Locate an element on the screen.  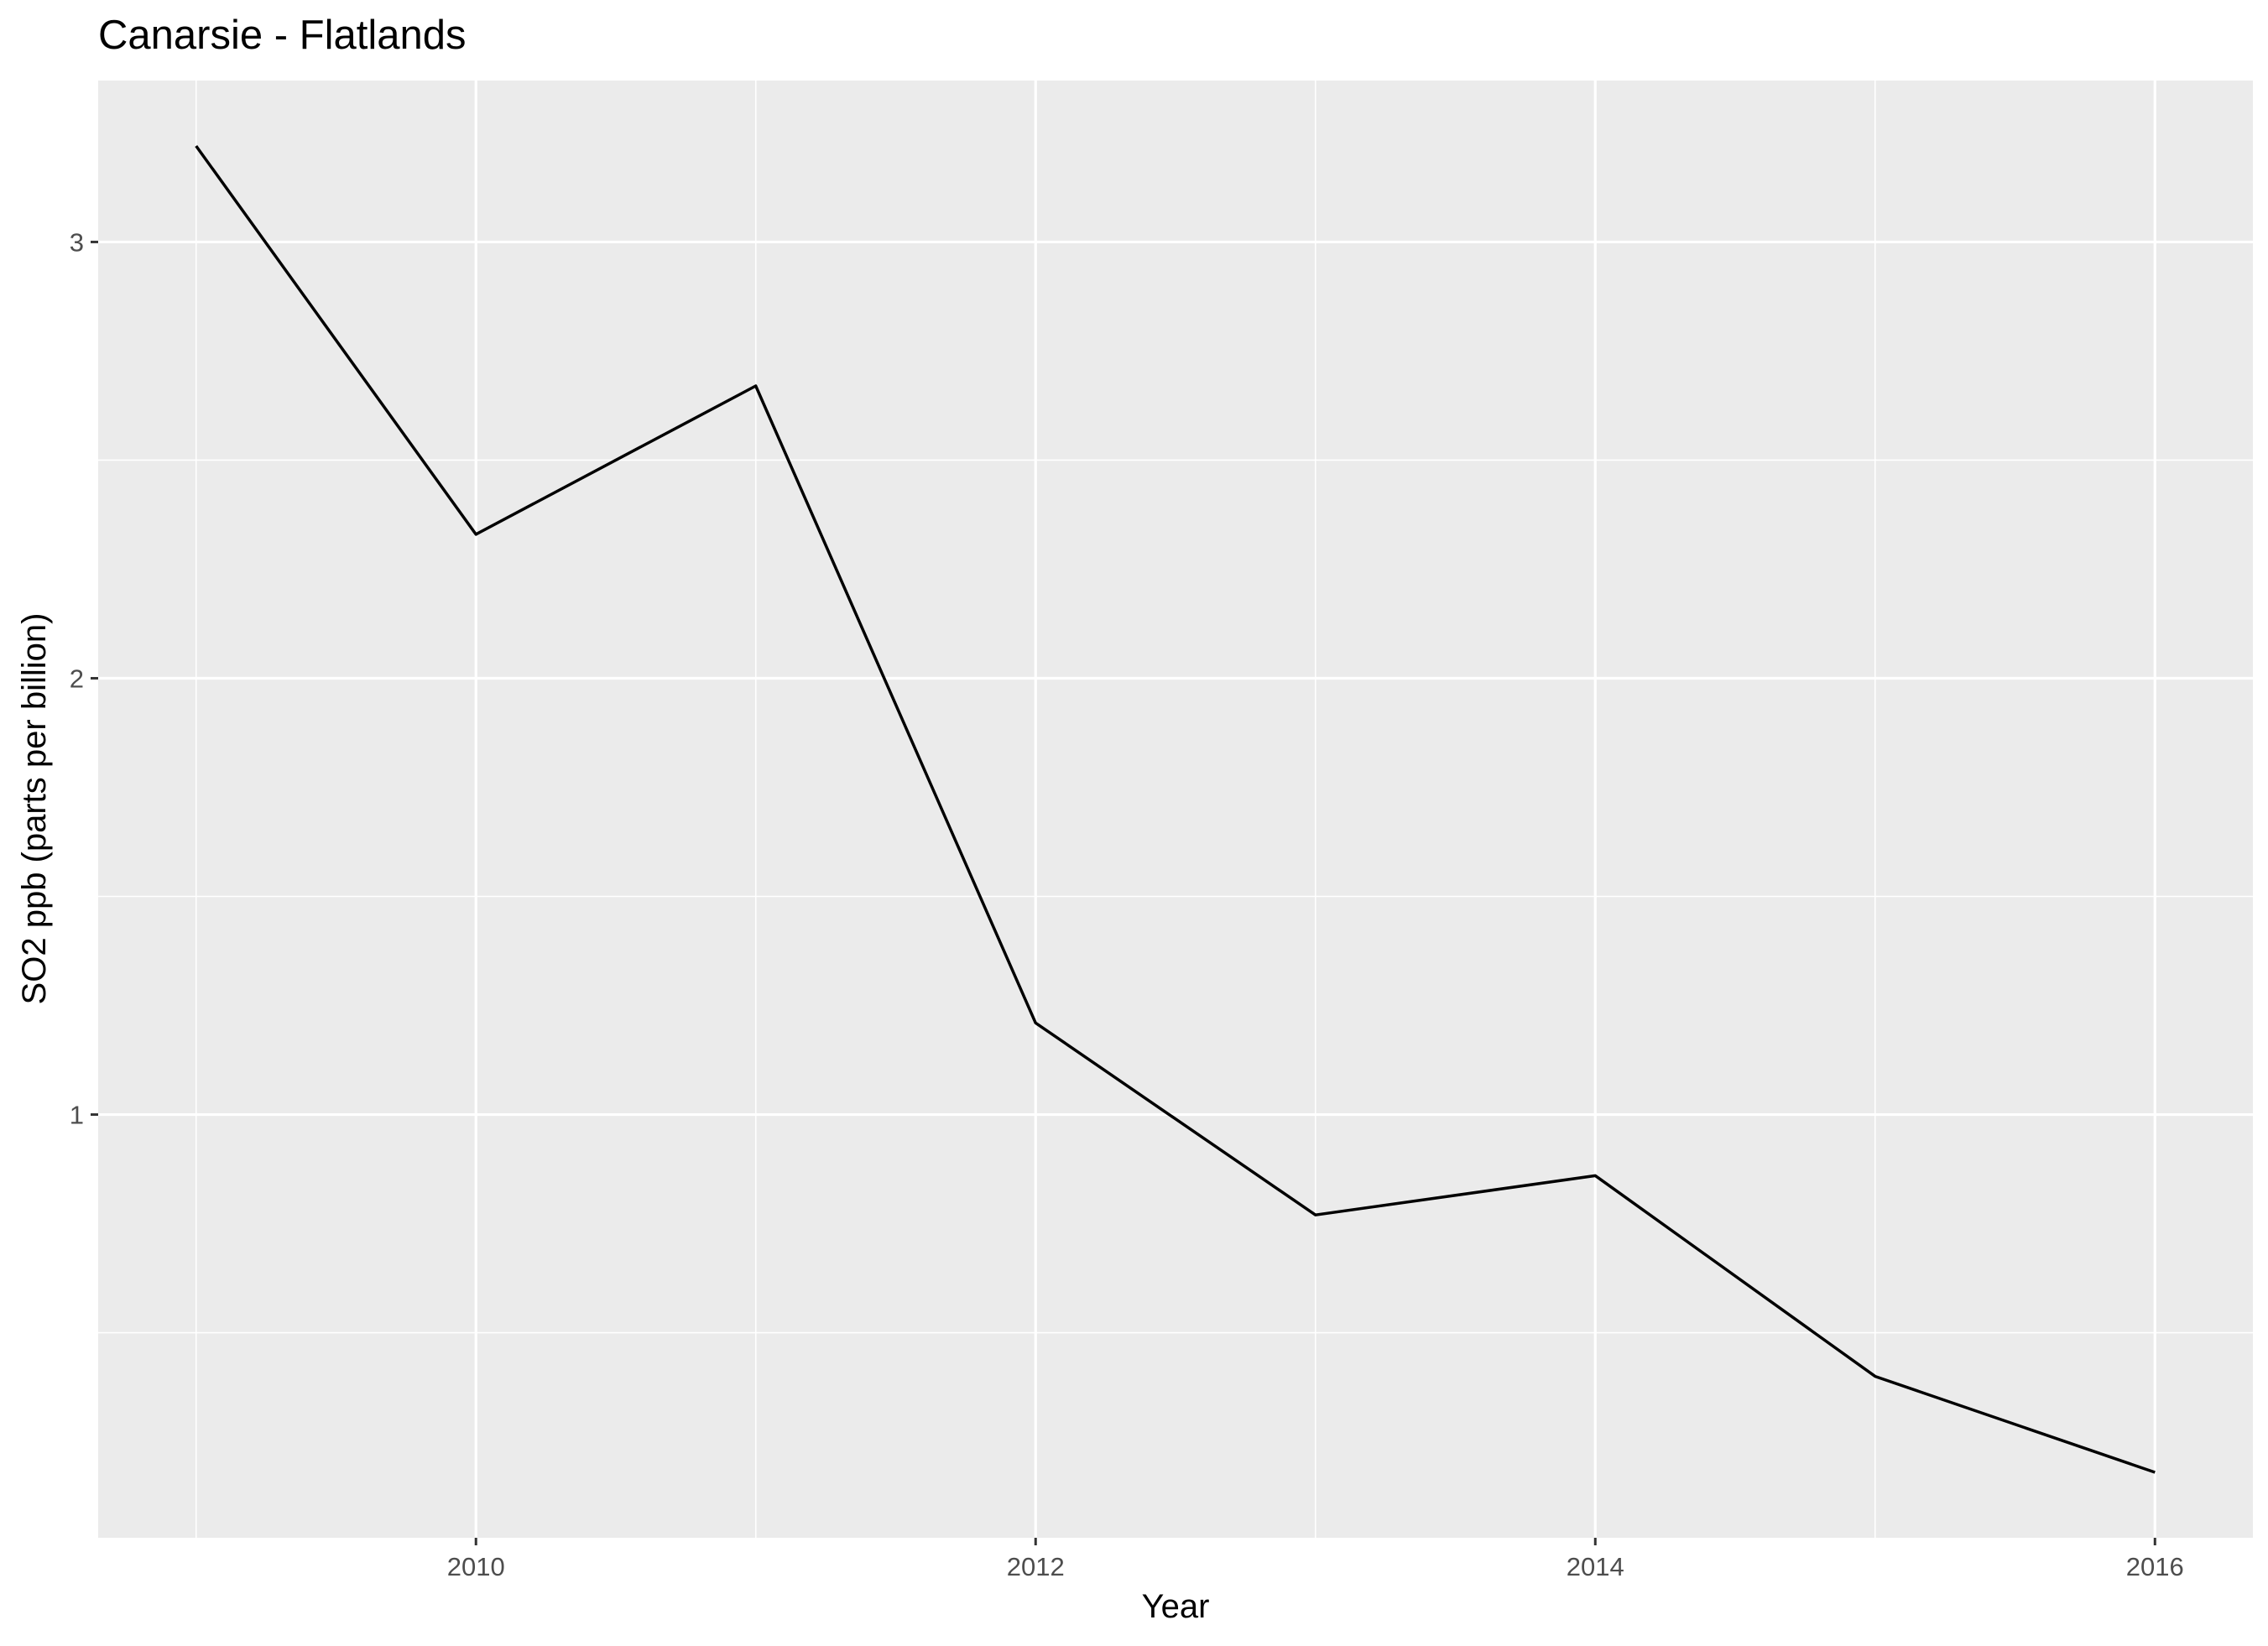
x-tick-label: 2014 is located at coordinates (1595, 1567).